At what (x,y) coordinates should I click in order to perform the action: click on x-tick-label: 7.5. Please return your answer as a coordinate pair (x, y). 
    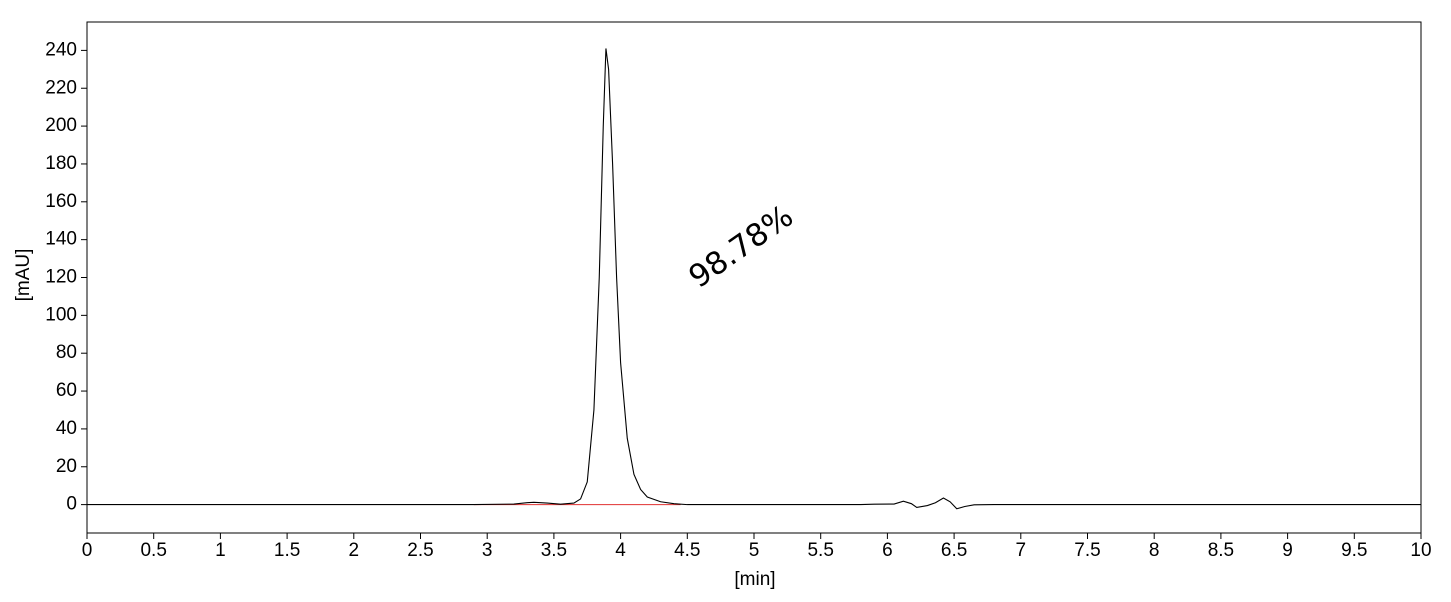
    Looking at the image, I should click on (1087, 550).